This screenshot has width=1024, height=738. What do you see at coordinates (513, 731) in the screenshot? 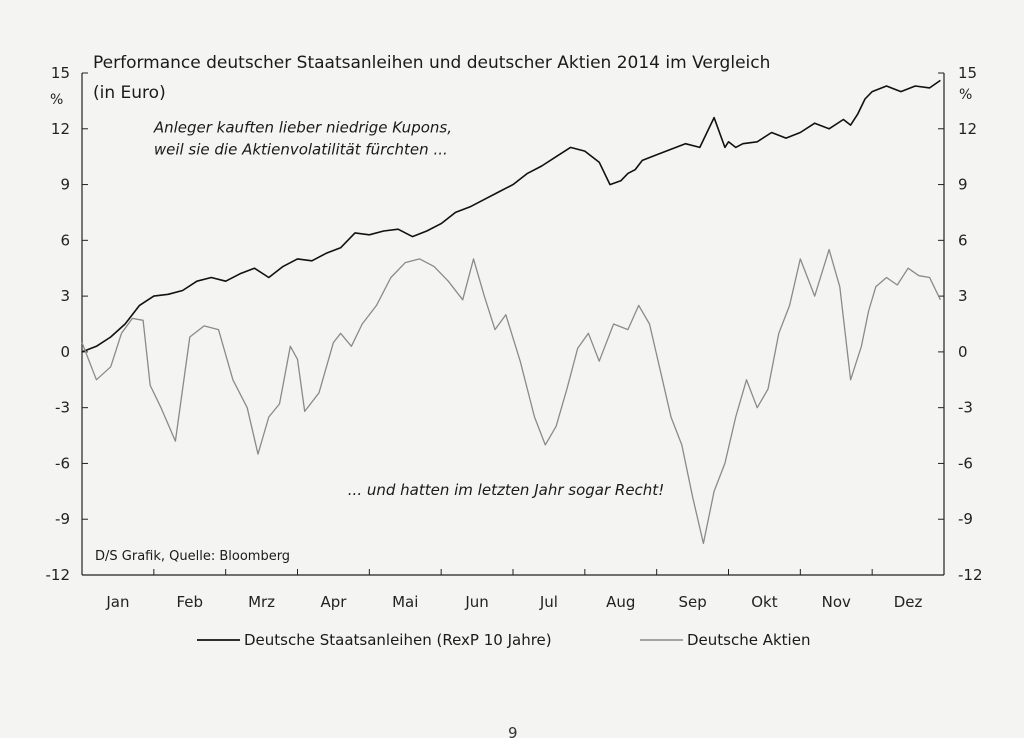
I see `page-number: 9` at bounding box center [513, 731].